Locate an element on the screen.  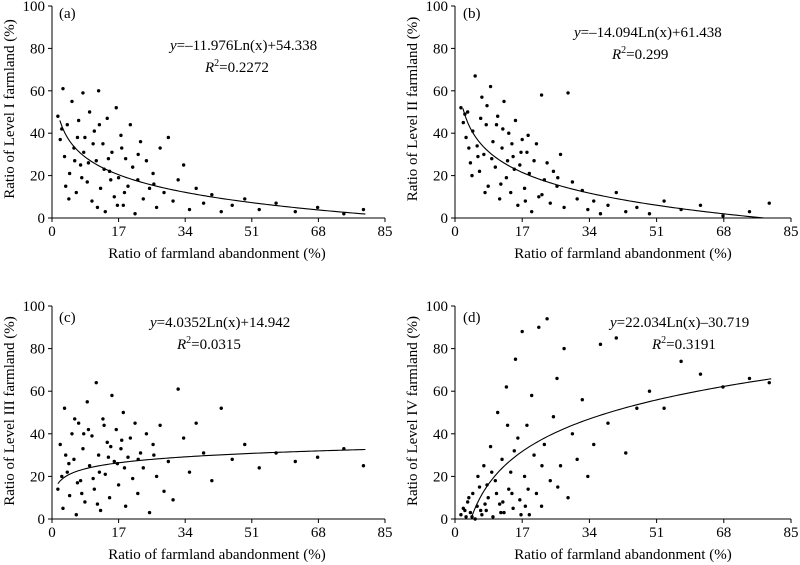
x-axis-title: Ratio of farmland abandonment (%) is located at coordinates (216, 254).